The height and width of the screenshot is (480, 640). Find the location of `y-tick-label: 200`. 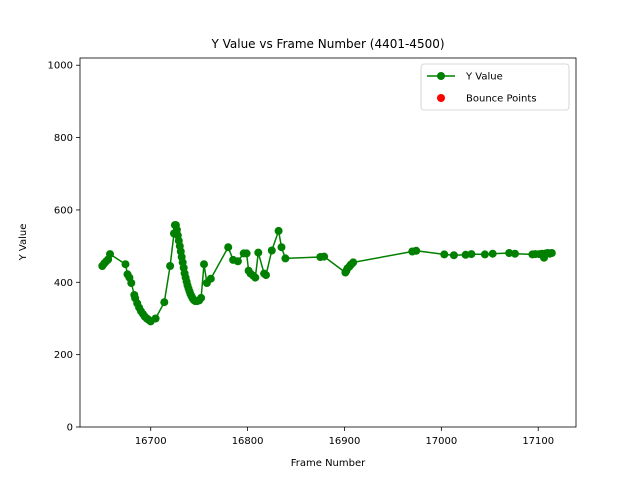

y-tick-label: 200 is located at coordinates (63, 355).